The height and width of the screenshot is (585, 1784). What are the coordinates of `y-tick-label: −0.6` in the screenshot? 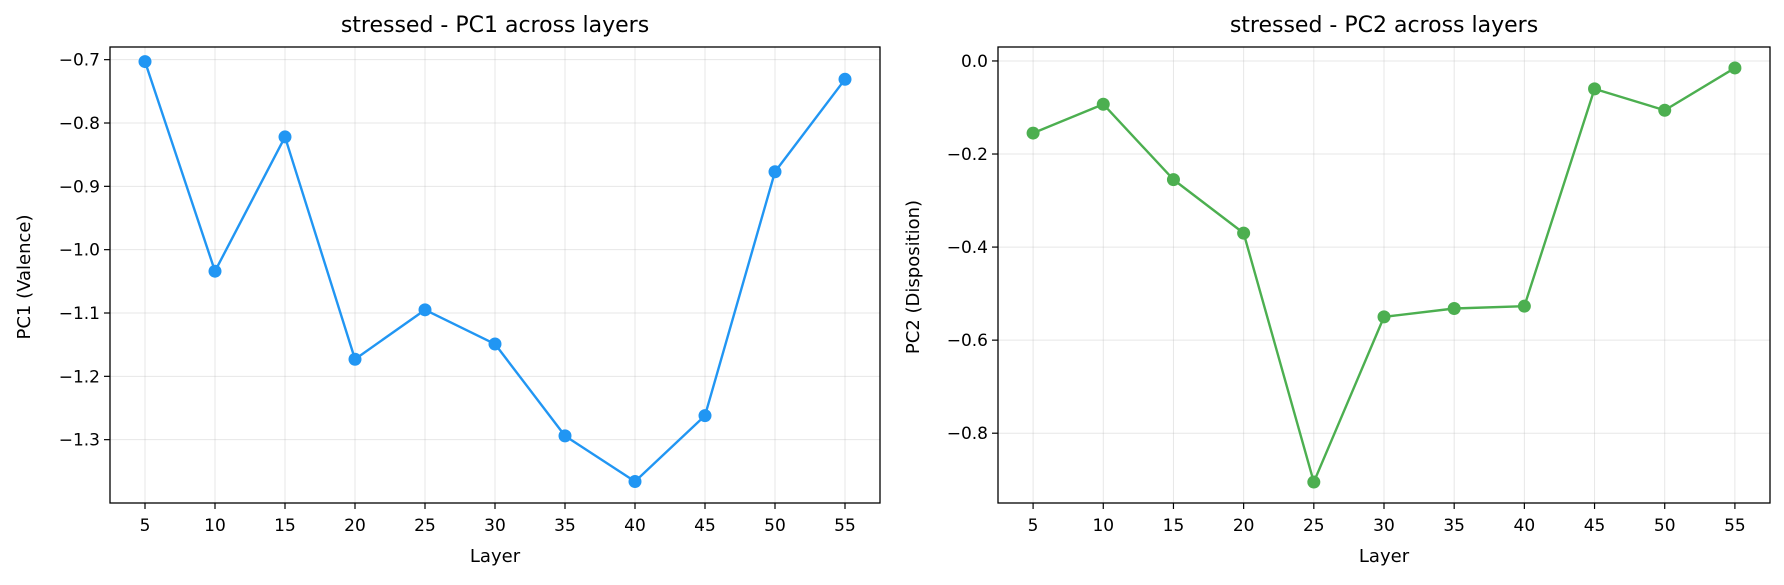 It's located at (967, 341).